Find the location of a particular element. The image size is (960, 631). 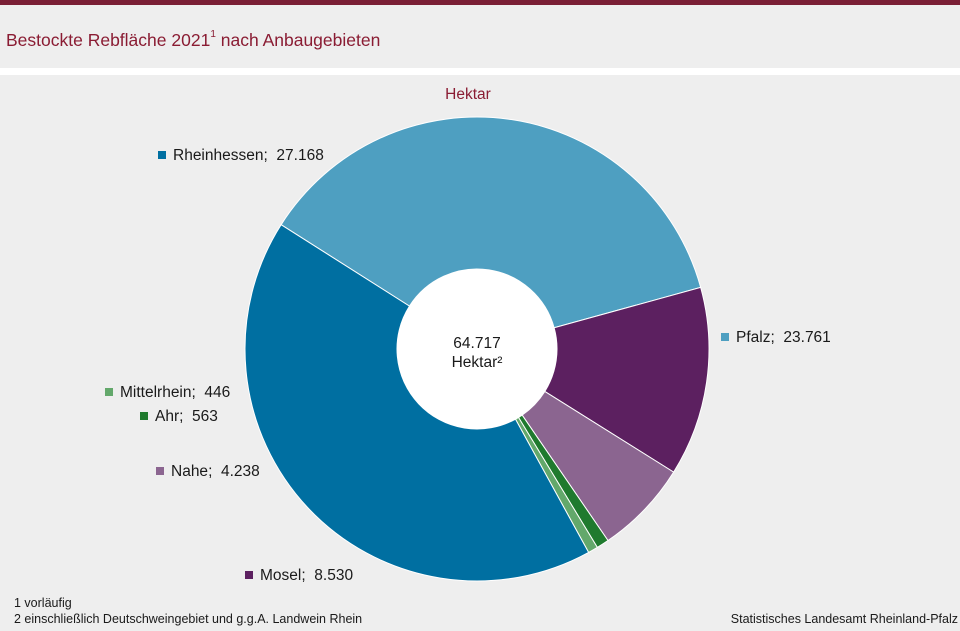

label-rheinhessen: Rheinhessen; 27.168 is located at coordinates (241, 156).